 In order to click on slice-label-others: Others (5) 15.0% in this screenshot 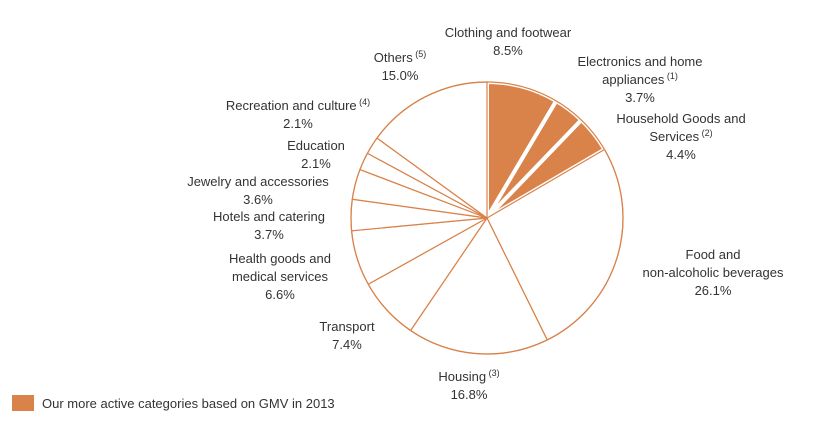, I will do `click(400, 66)`.